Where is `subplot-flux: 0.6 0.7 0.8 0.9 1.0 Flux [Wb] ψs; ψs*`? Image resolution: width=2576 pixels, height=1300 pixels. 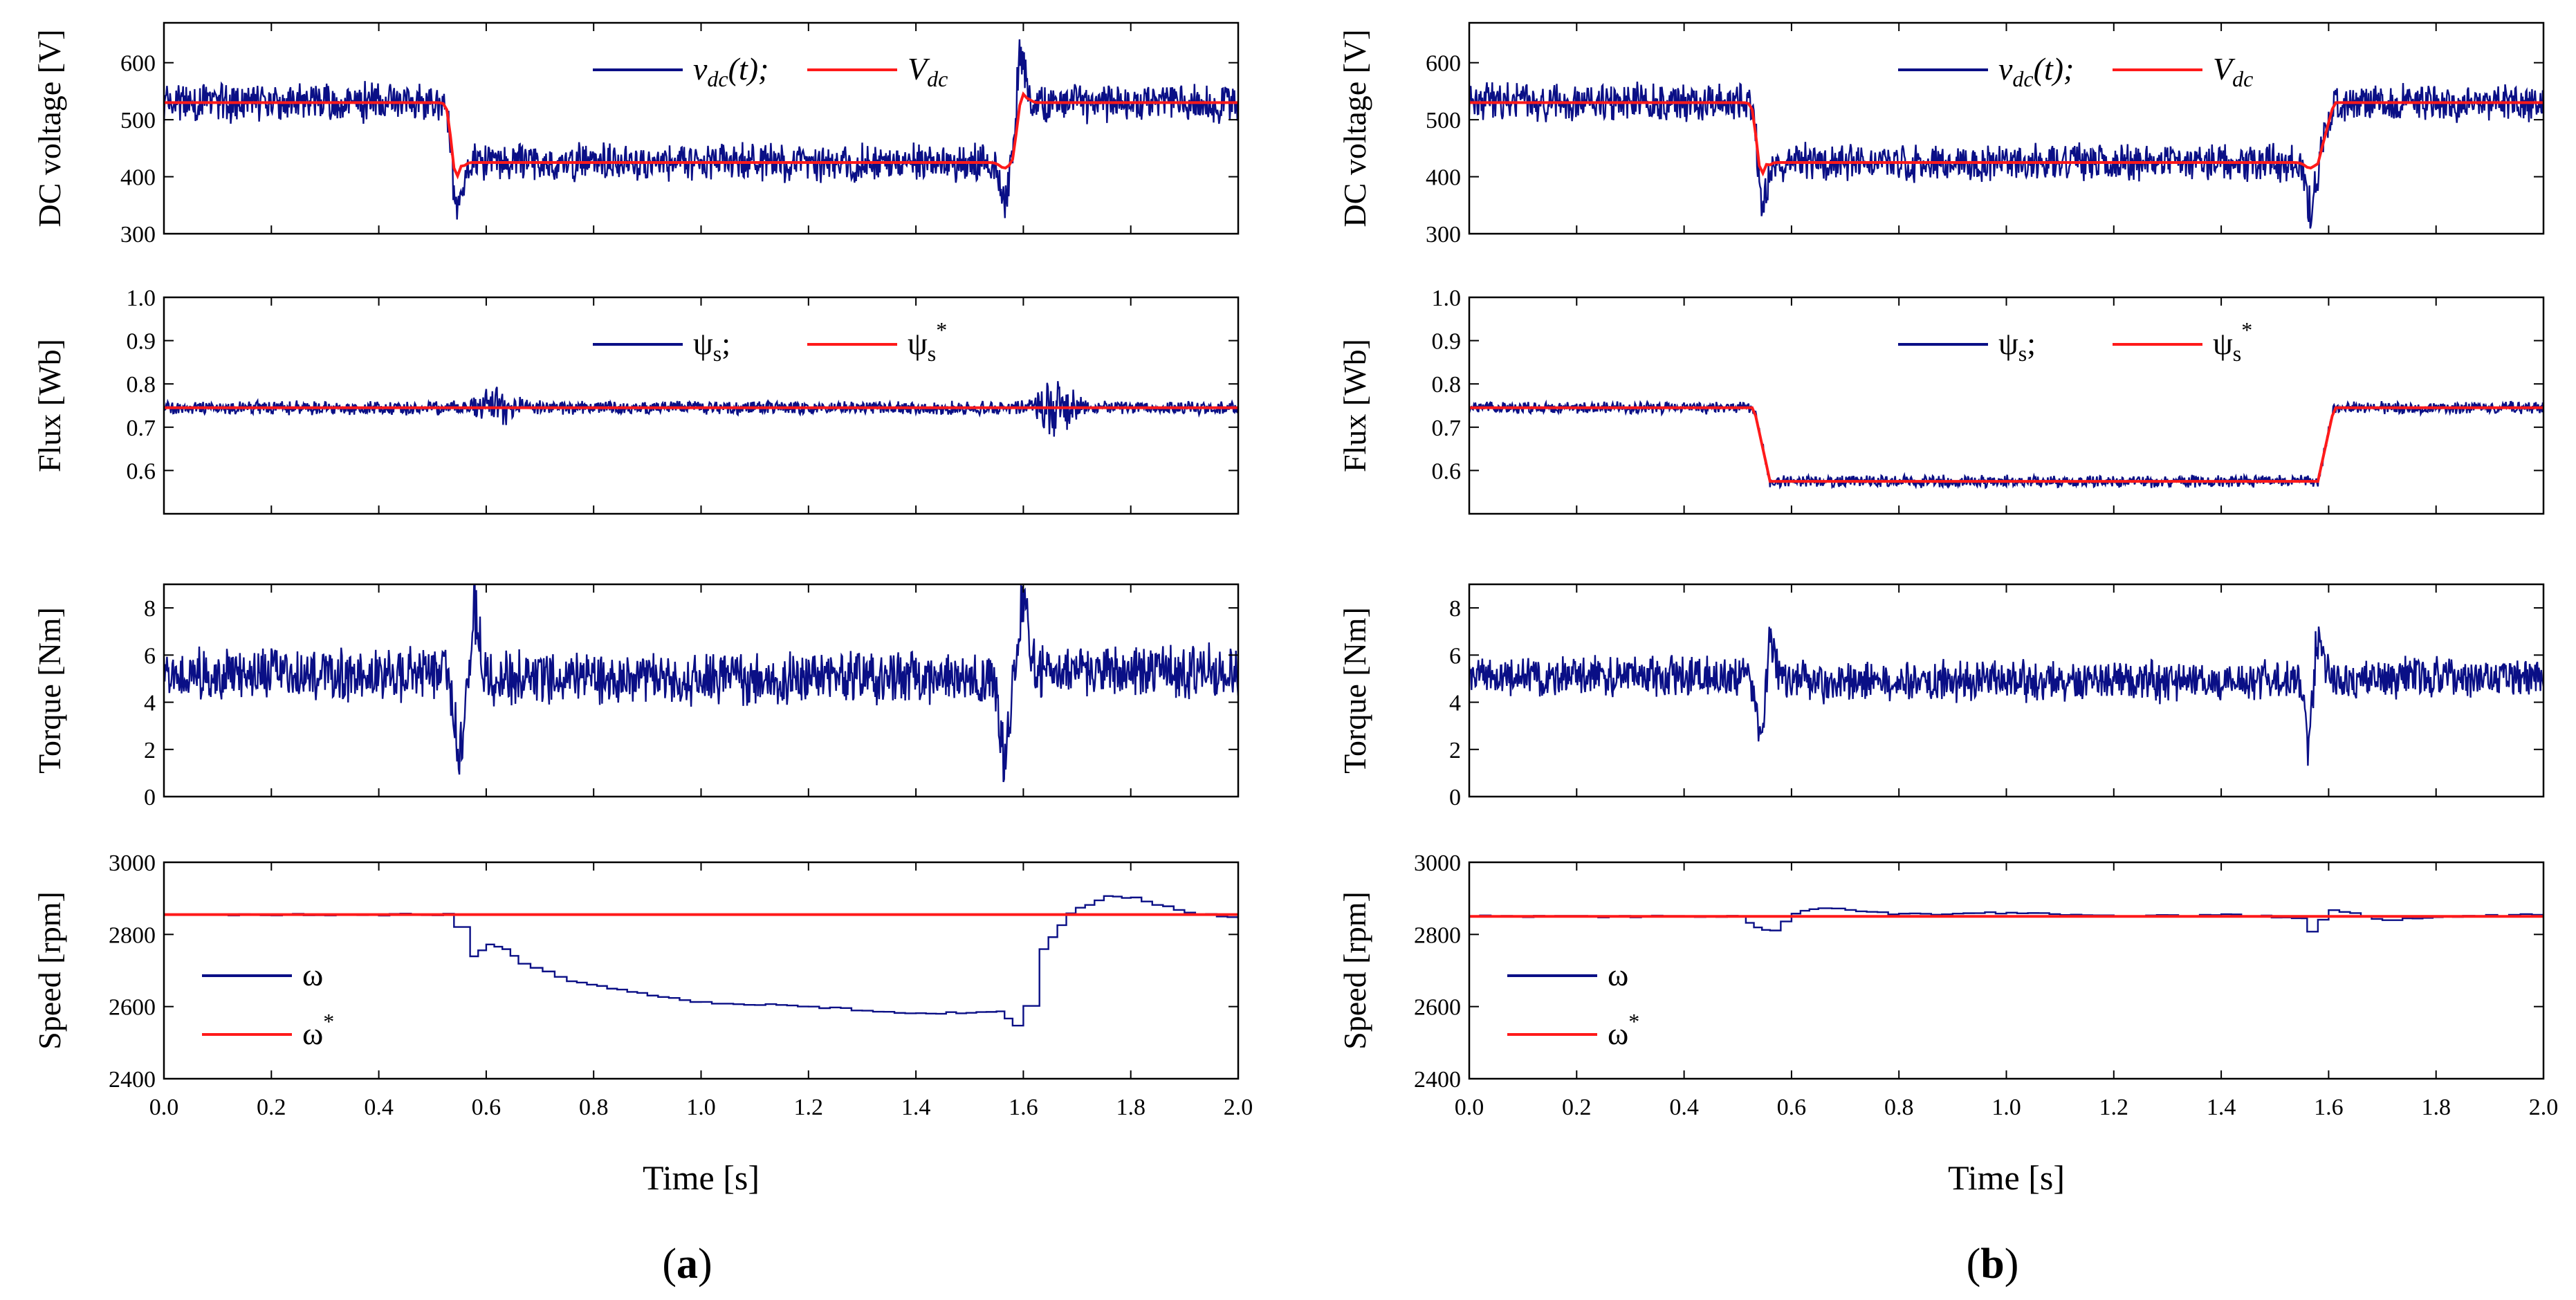
subplot-flux: 0.6 0.7 0.8 0.9 1.0 Flux [Wb] ψs; ψs* is located at coordinates (636, 401).